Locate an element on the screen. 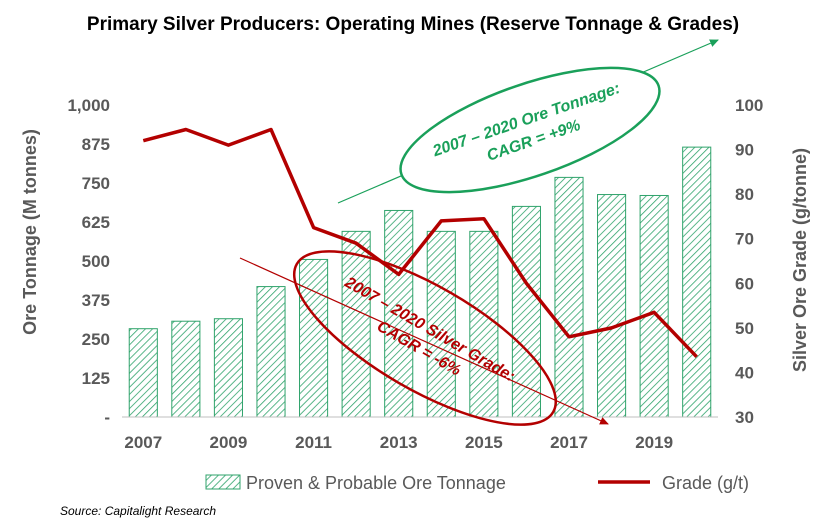 This screenshot has width=827, height=529. legend-label-grade: Grade (g/t) is located at coordinates (705, 483).